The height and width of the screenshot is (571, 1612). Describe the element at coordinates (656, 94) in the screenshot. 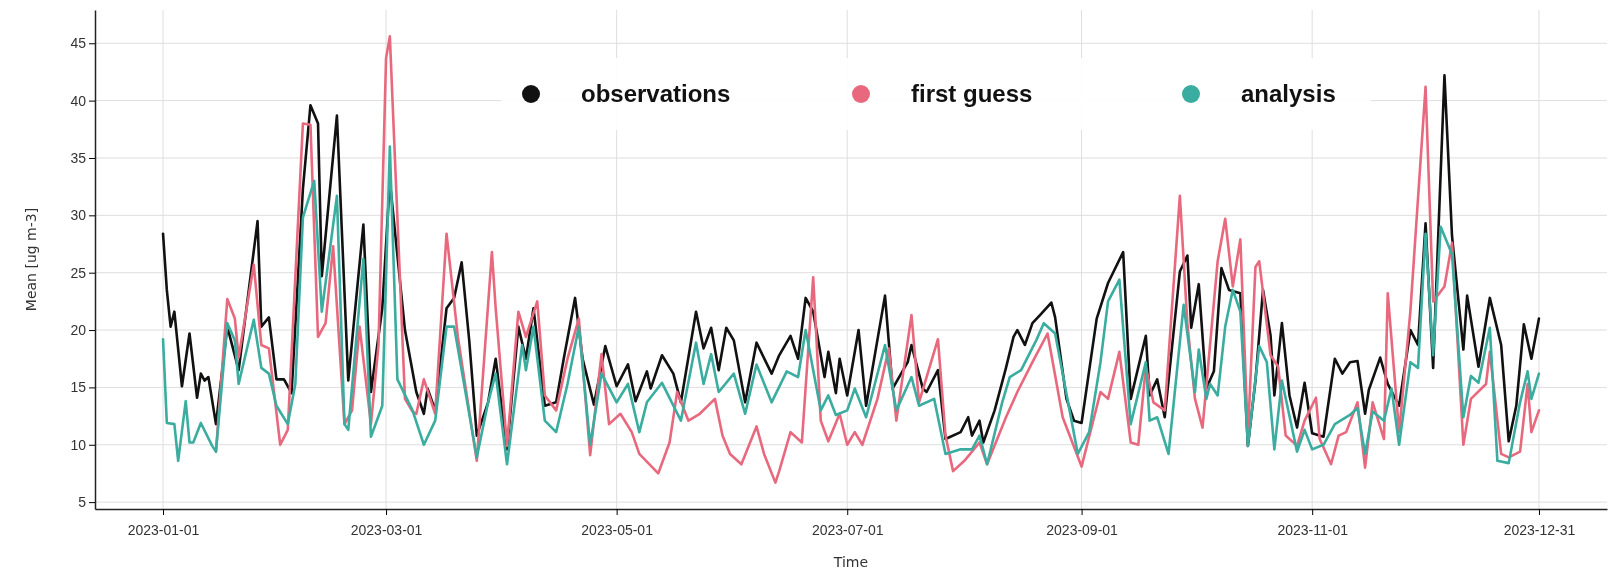

I see `legend-label: observations` at that location.